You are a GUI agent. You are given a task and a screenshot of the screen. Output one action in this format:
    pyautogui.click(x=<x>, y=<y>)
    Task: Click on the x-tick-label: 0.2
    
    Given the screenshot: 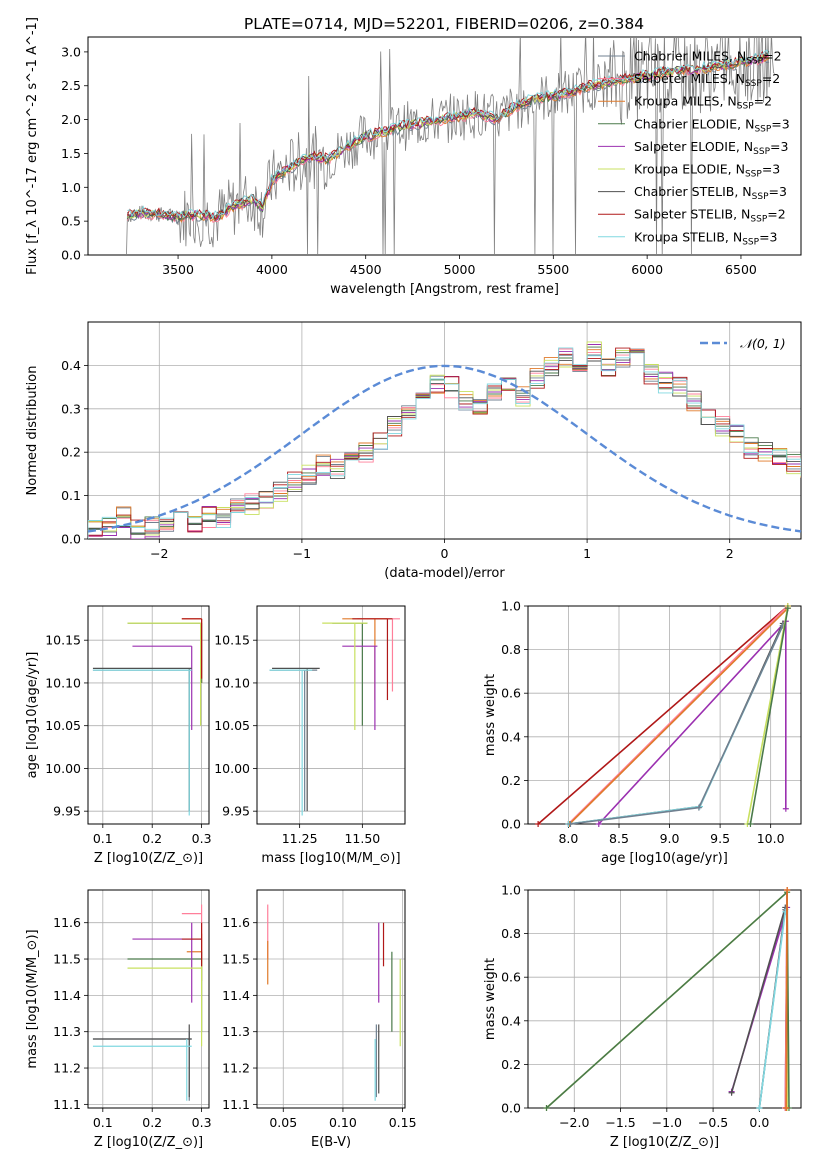 What is the action you would take?
    pyautogui.click(x=152, y=838)
    